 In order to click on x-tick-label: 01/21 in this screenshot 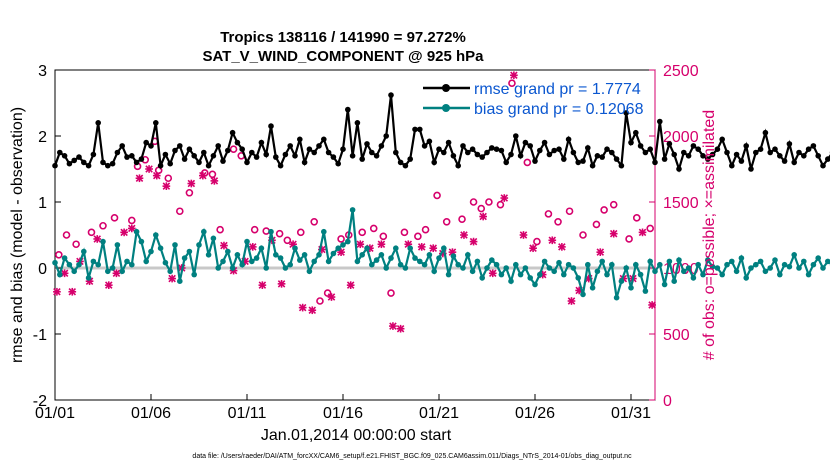, I will do `click(439, 413)`.